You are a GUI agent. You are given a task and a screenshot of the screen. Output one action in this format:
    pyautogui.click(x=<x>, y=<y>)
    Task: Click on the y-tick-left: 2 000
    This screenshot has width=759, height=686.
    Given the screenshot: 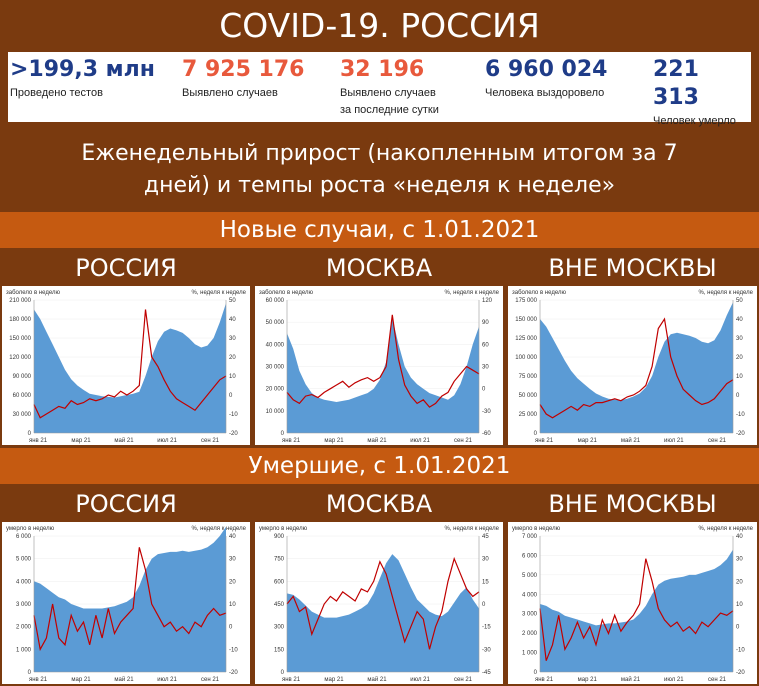 What is the action you would take?
    pyautogui.click(x=530, y=634)
    